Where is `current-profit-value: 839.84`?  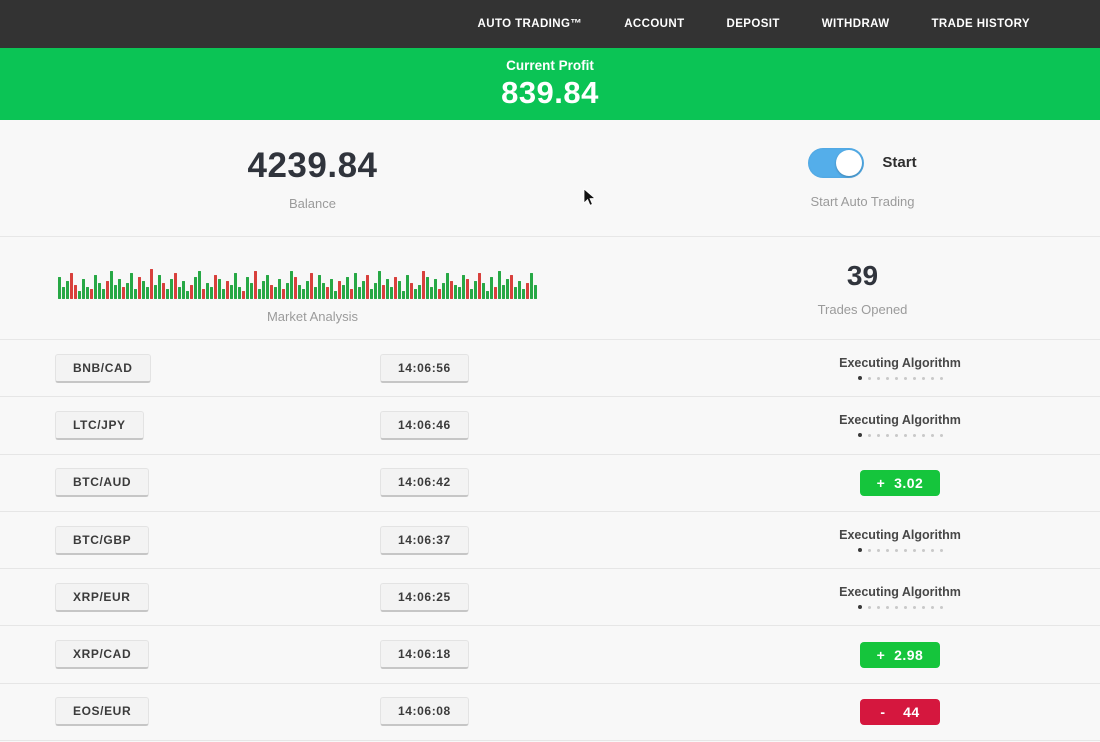 current-profit-value: 839.84 is located at coordinates (550, 92).